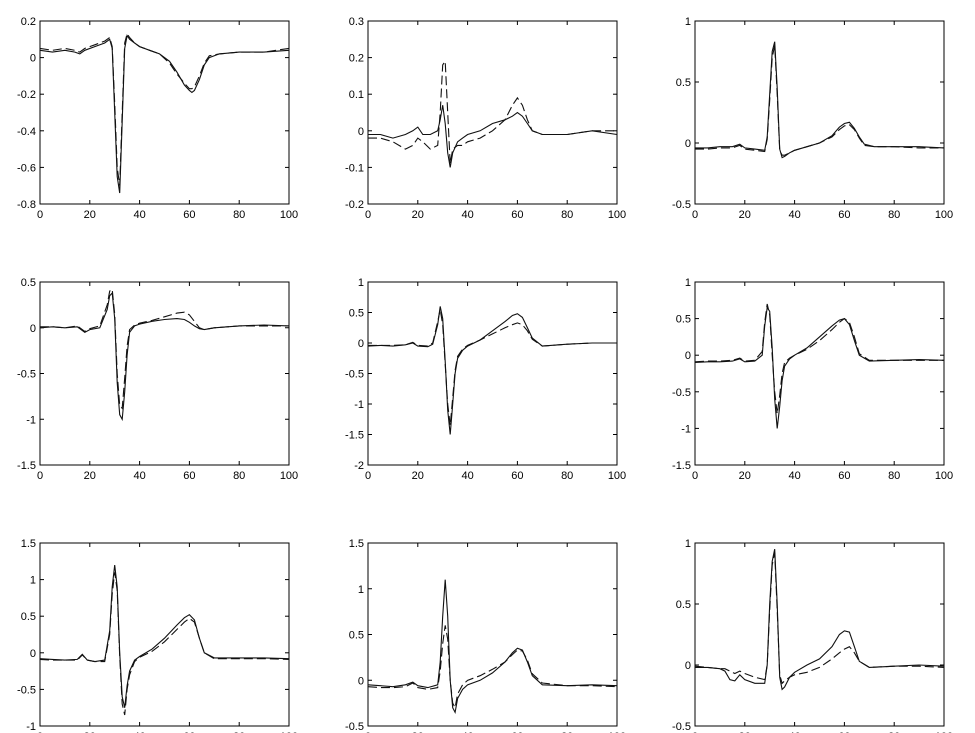  I want to click on y-tick-label: 0.1, so click(356, 95).